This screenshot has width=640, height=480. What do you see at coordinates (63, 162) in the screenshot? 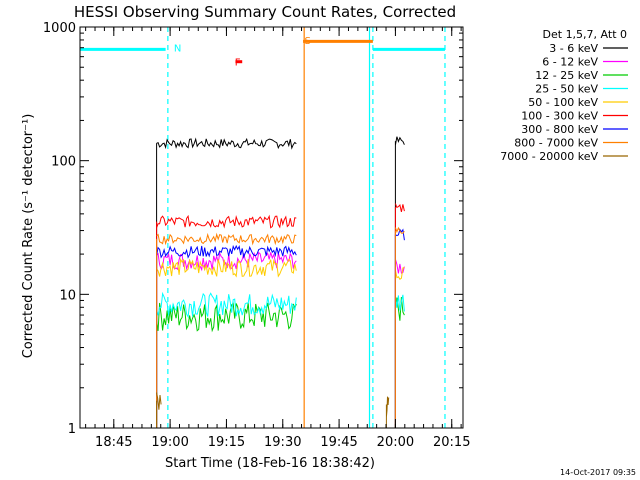
I see `y-tick-label: 100` at bounding box center [63, 162].